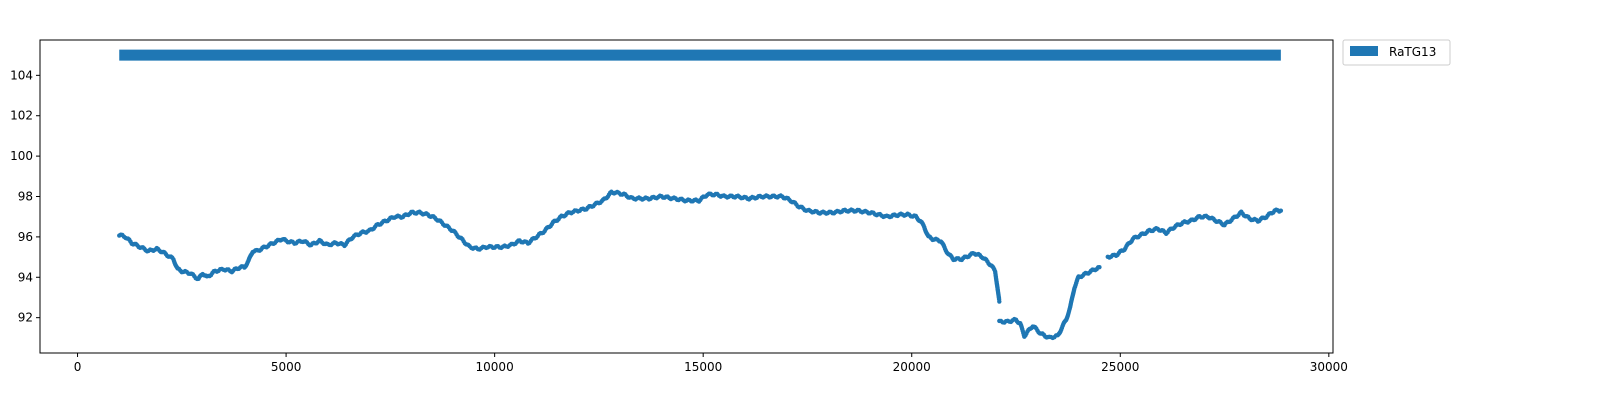  I want to click on legend-label: RaTG13, so click(1412, 52).